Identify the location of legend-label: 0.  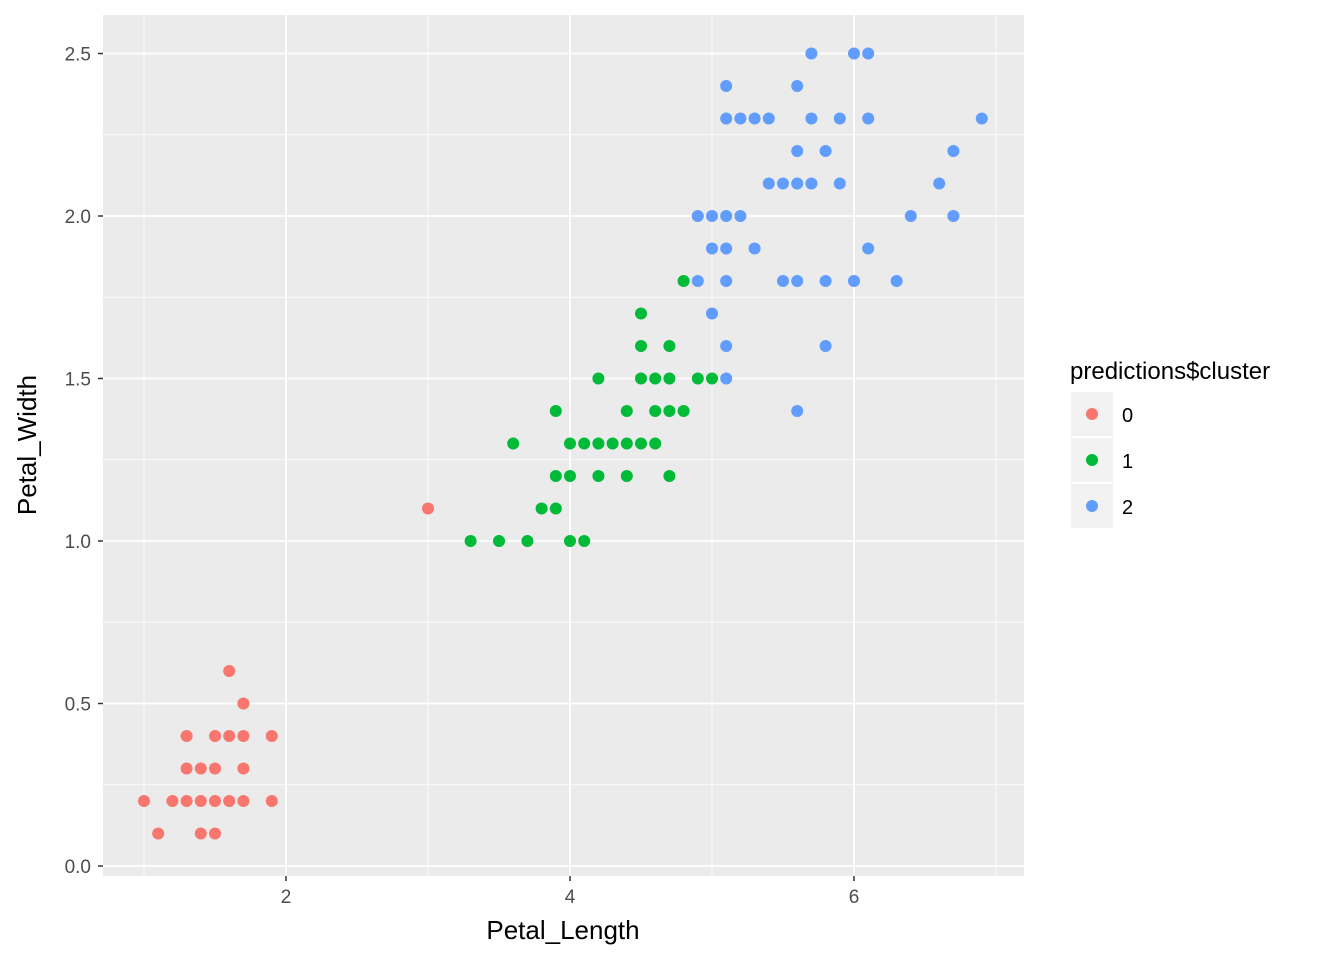
(1127, 416).